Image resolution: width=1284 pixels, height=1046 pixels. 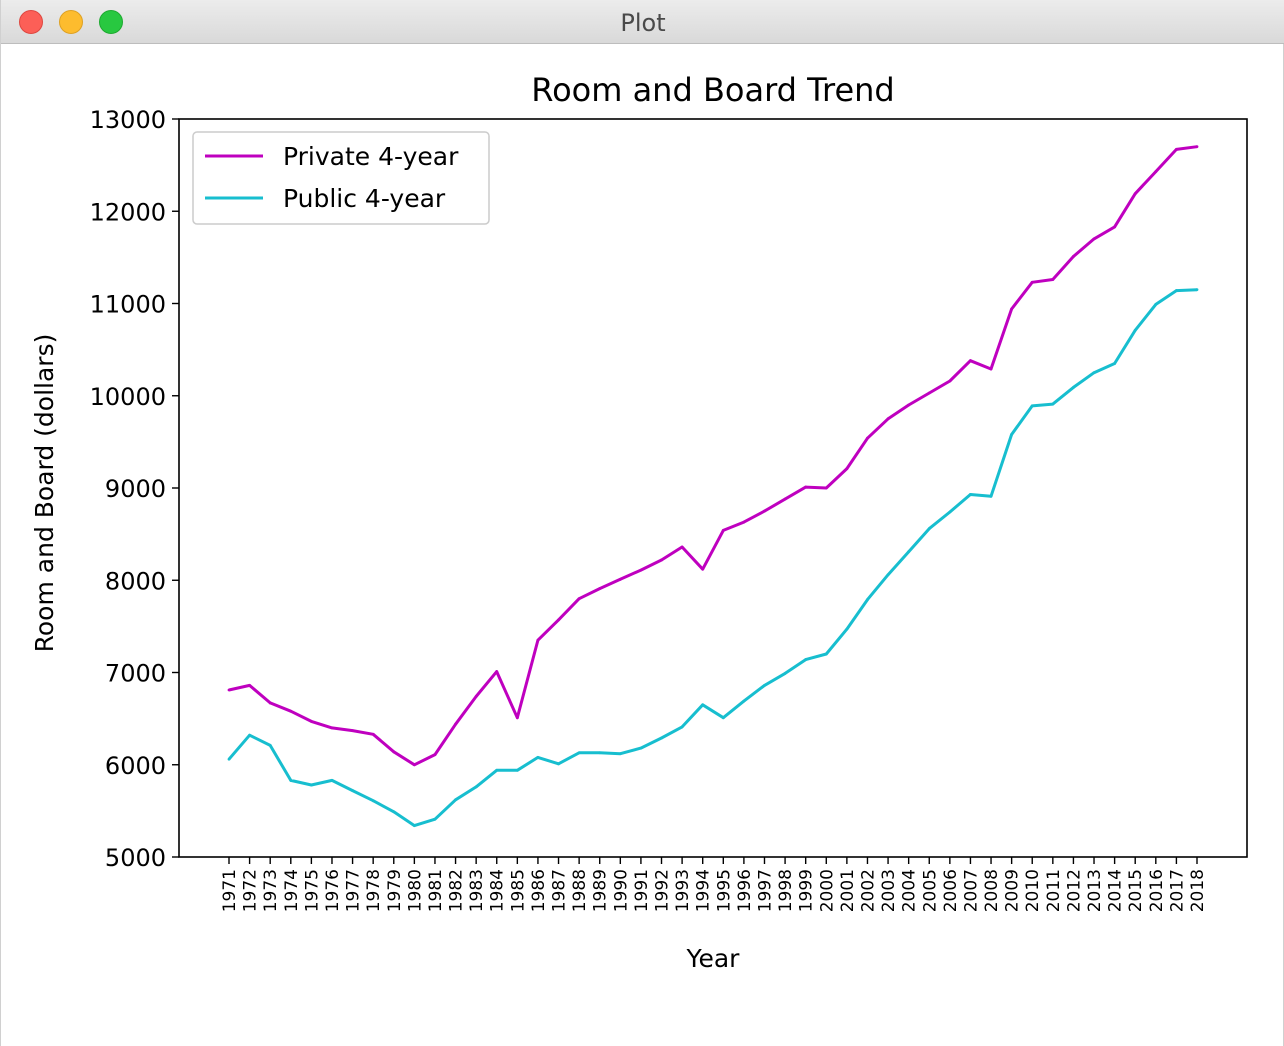 I want to click on x-tick-label: 1990, so click(x=621, y=890).